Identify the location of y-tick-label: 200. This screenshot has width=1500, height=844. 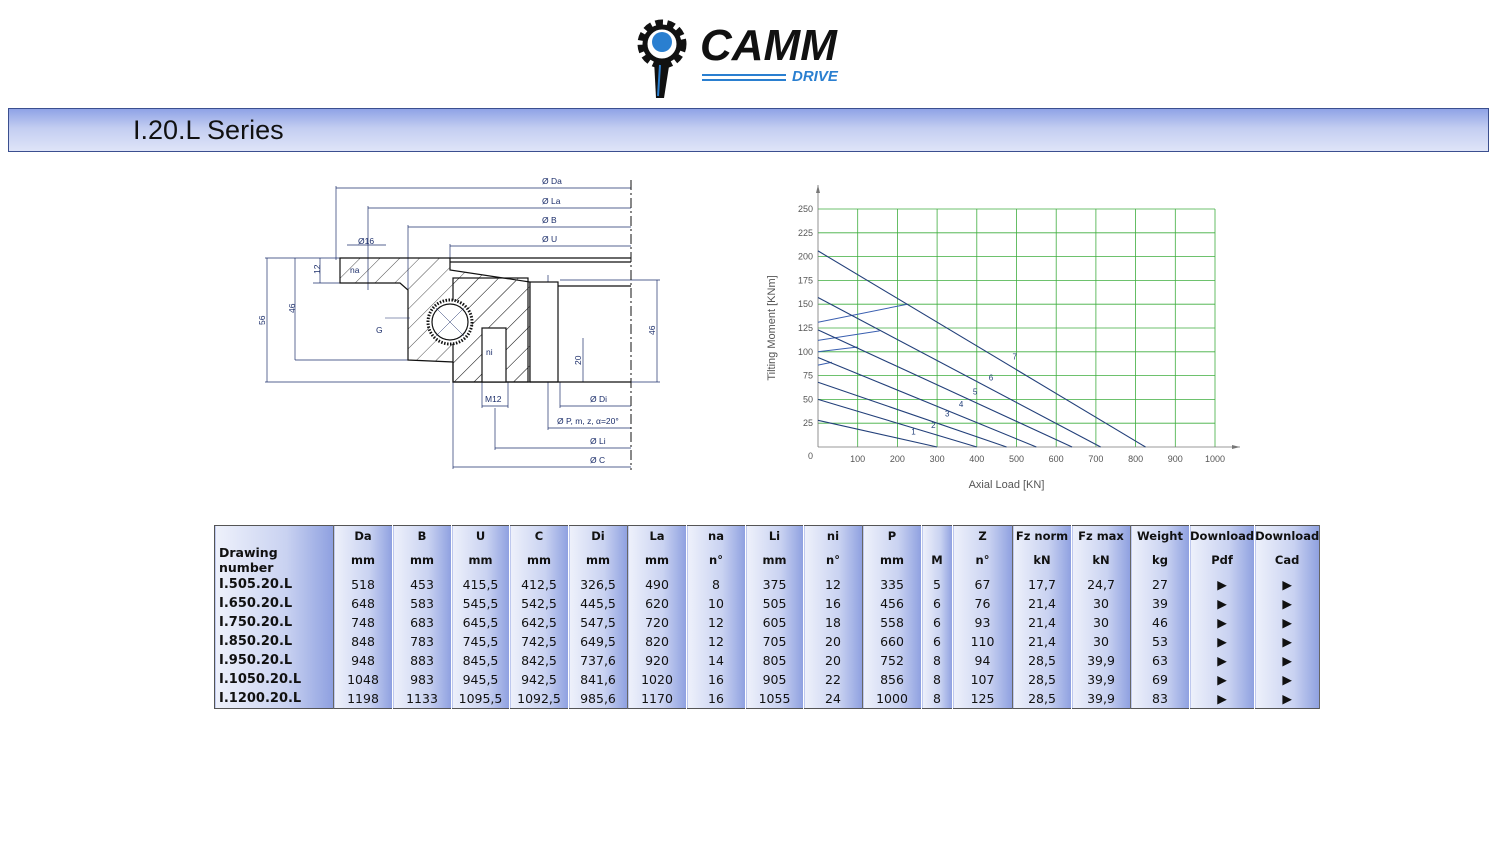
(805, 257).